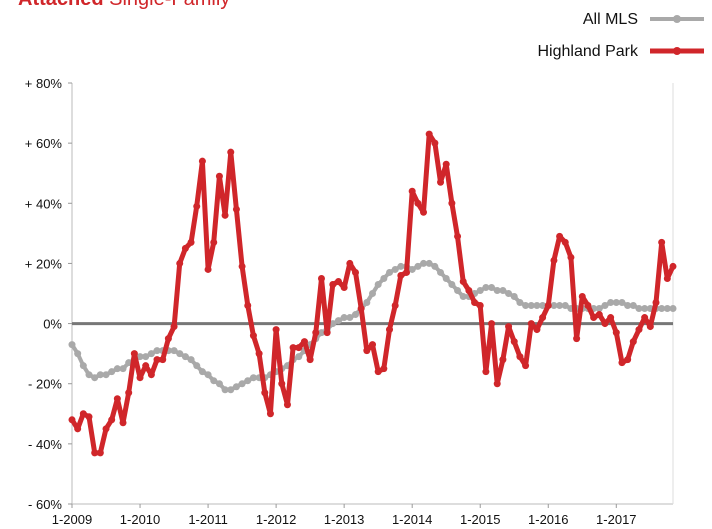  I want to click on legend-marker, so click(677, 51).